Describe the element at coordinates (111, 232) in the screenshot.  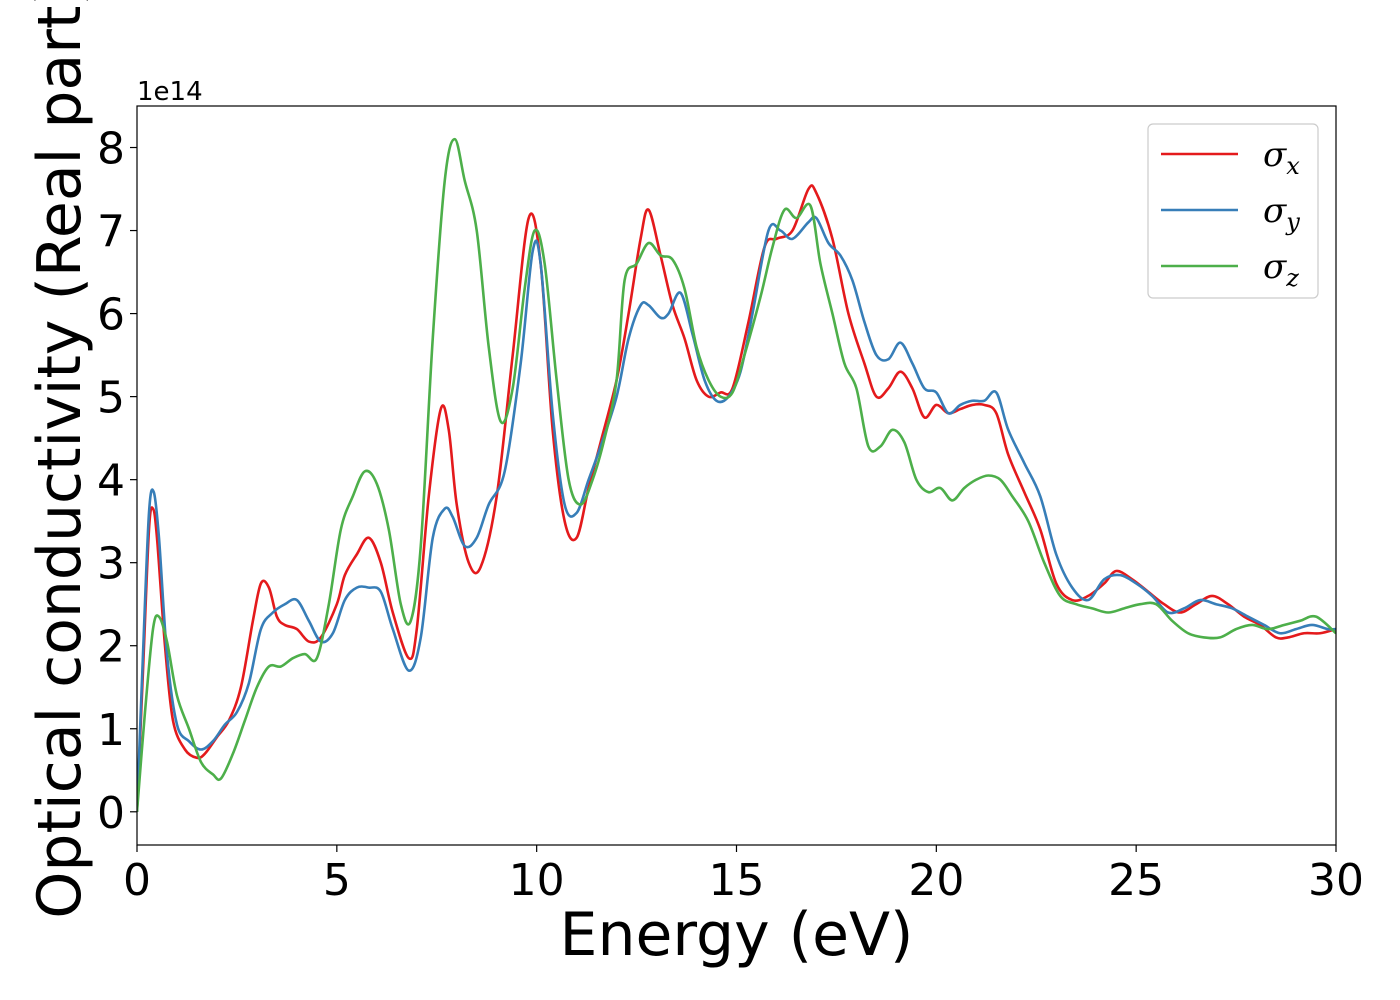
I see `y-tick-label: 7` at that location.